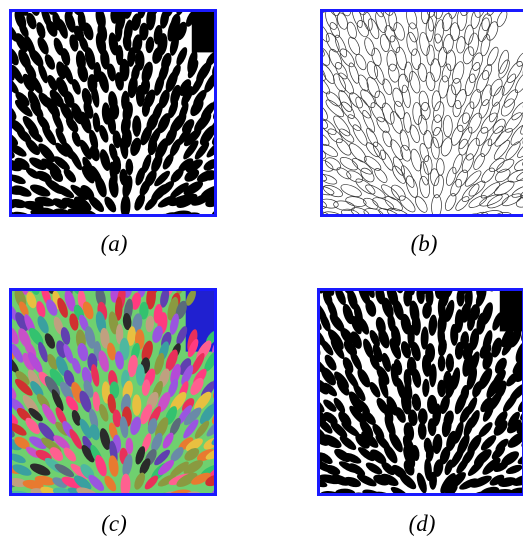 This screenshot has height=541, width=523. I want to click on caption-c: (c), so click(114, 523).